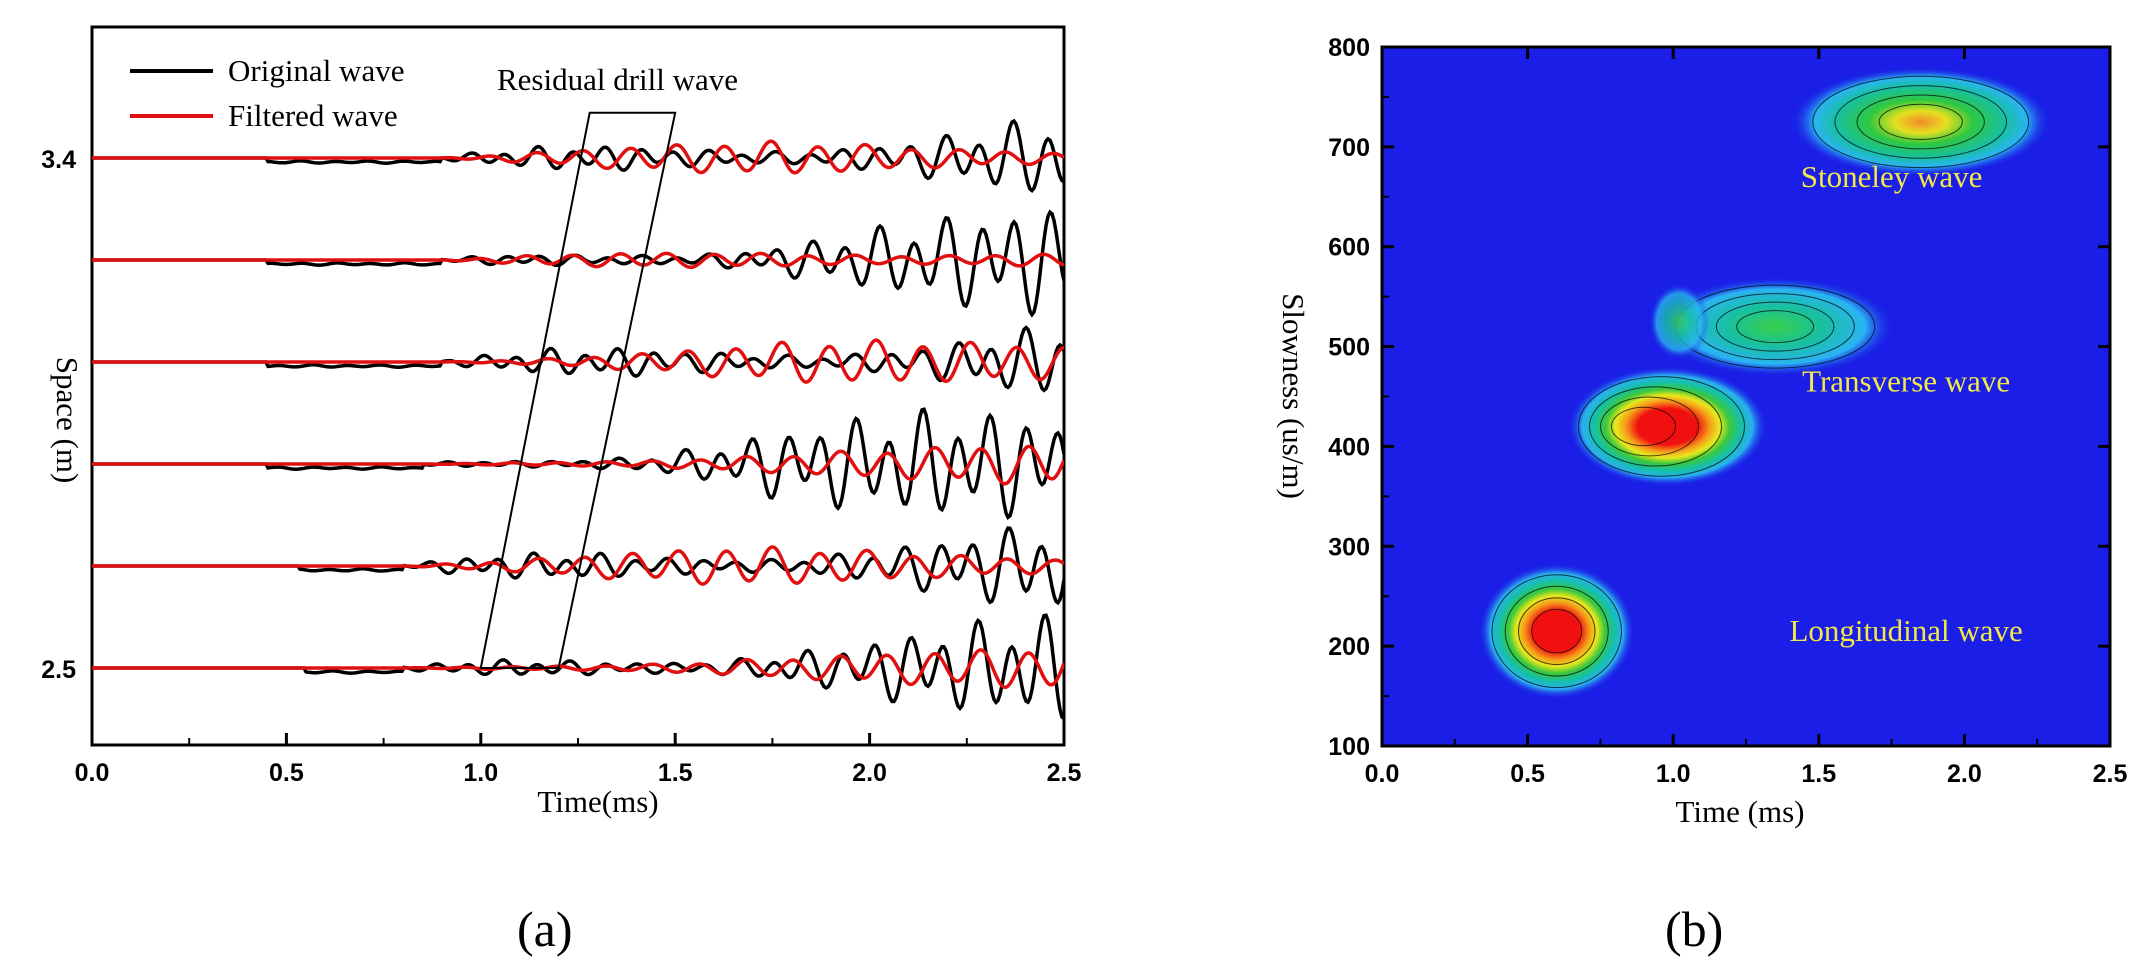 The height and width of the screenshot is (980, 2151). What do you see at coordinates (1349, 348) in the screenshot?
I see `y-tick-label-b: 500` at bounding box center [1349, 348].